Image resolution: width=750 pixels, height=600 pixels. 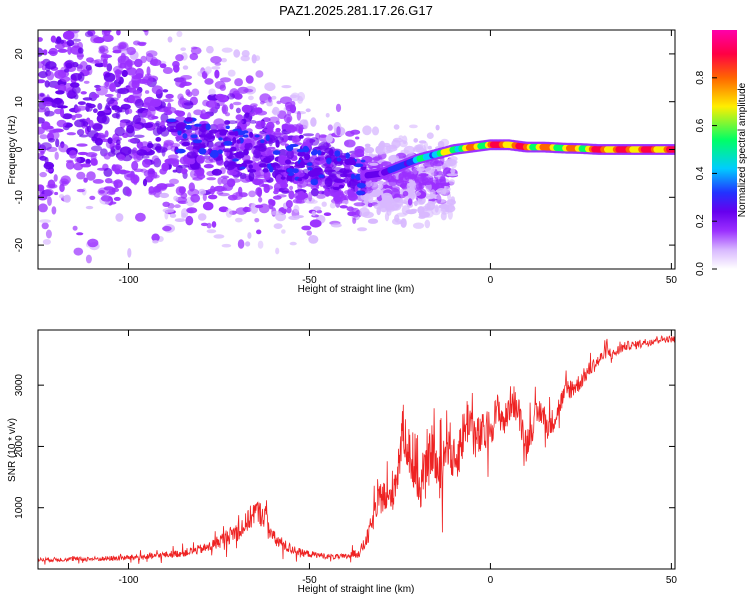 What do you see at coordinates (491, 580) in the screenshot?
I see `snr-x-tick-label: 0` at bounding box center [491, 580].